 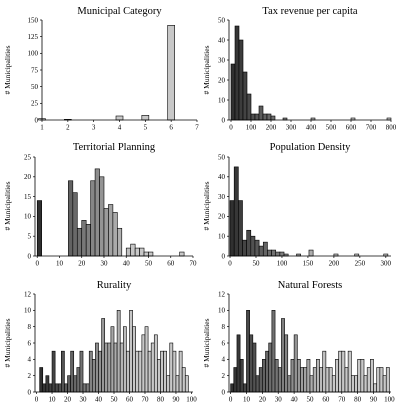 I want to click on panel-title: Rurality, so click(x=114, y=285).